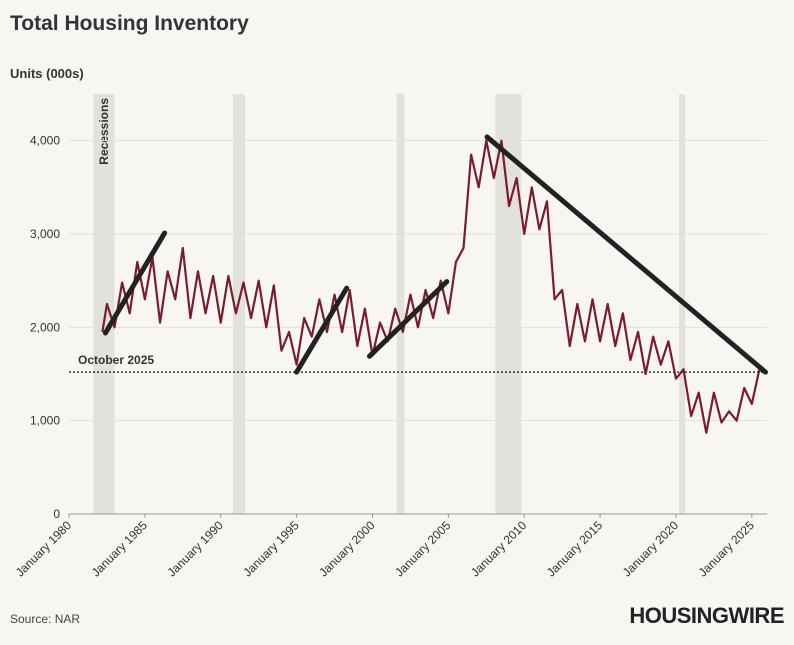  Describe the element at coordinates (116, 360) in the screenshot. I see `reference-label: October 2025` at that location.